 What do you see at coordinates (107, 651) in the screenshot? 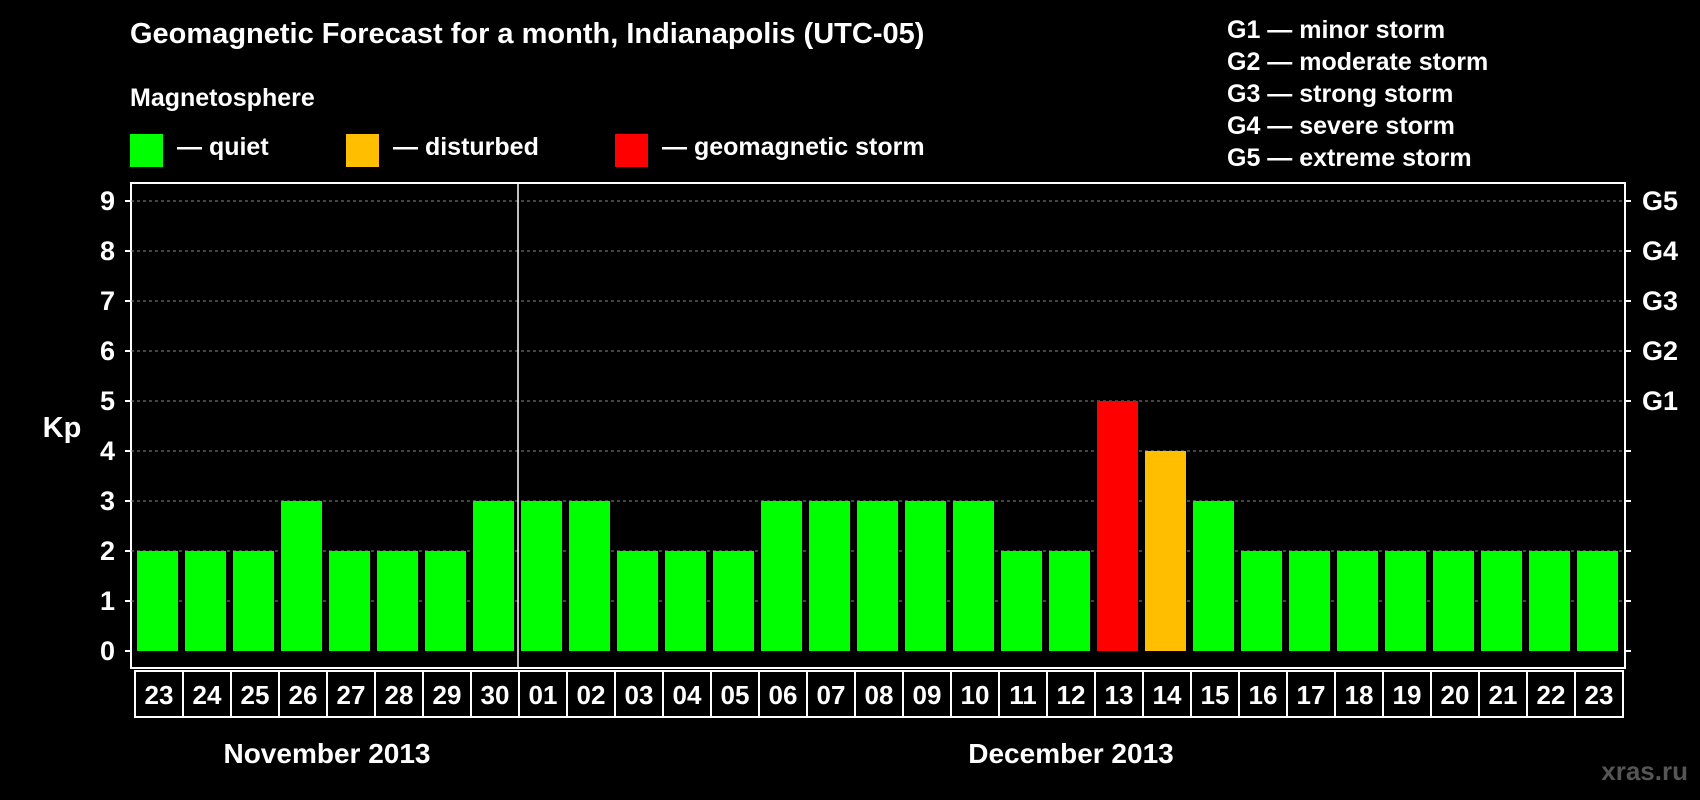
I see `y-tick-label: 0` at bounding box center [107, 651].